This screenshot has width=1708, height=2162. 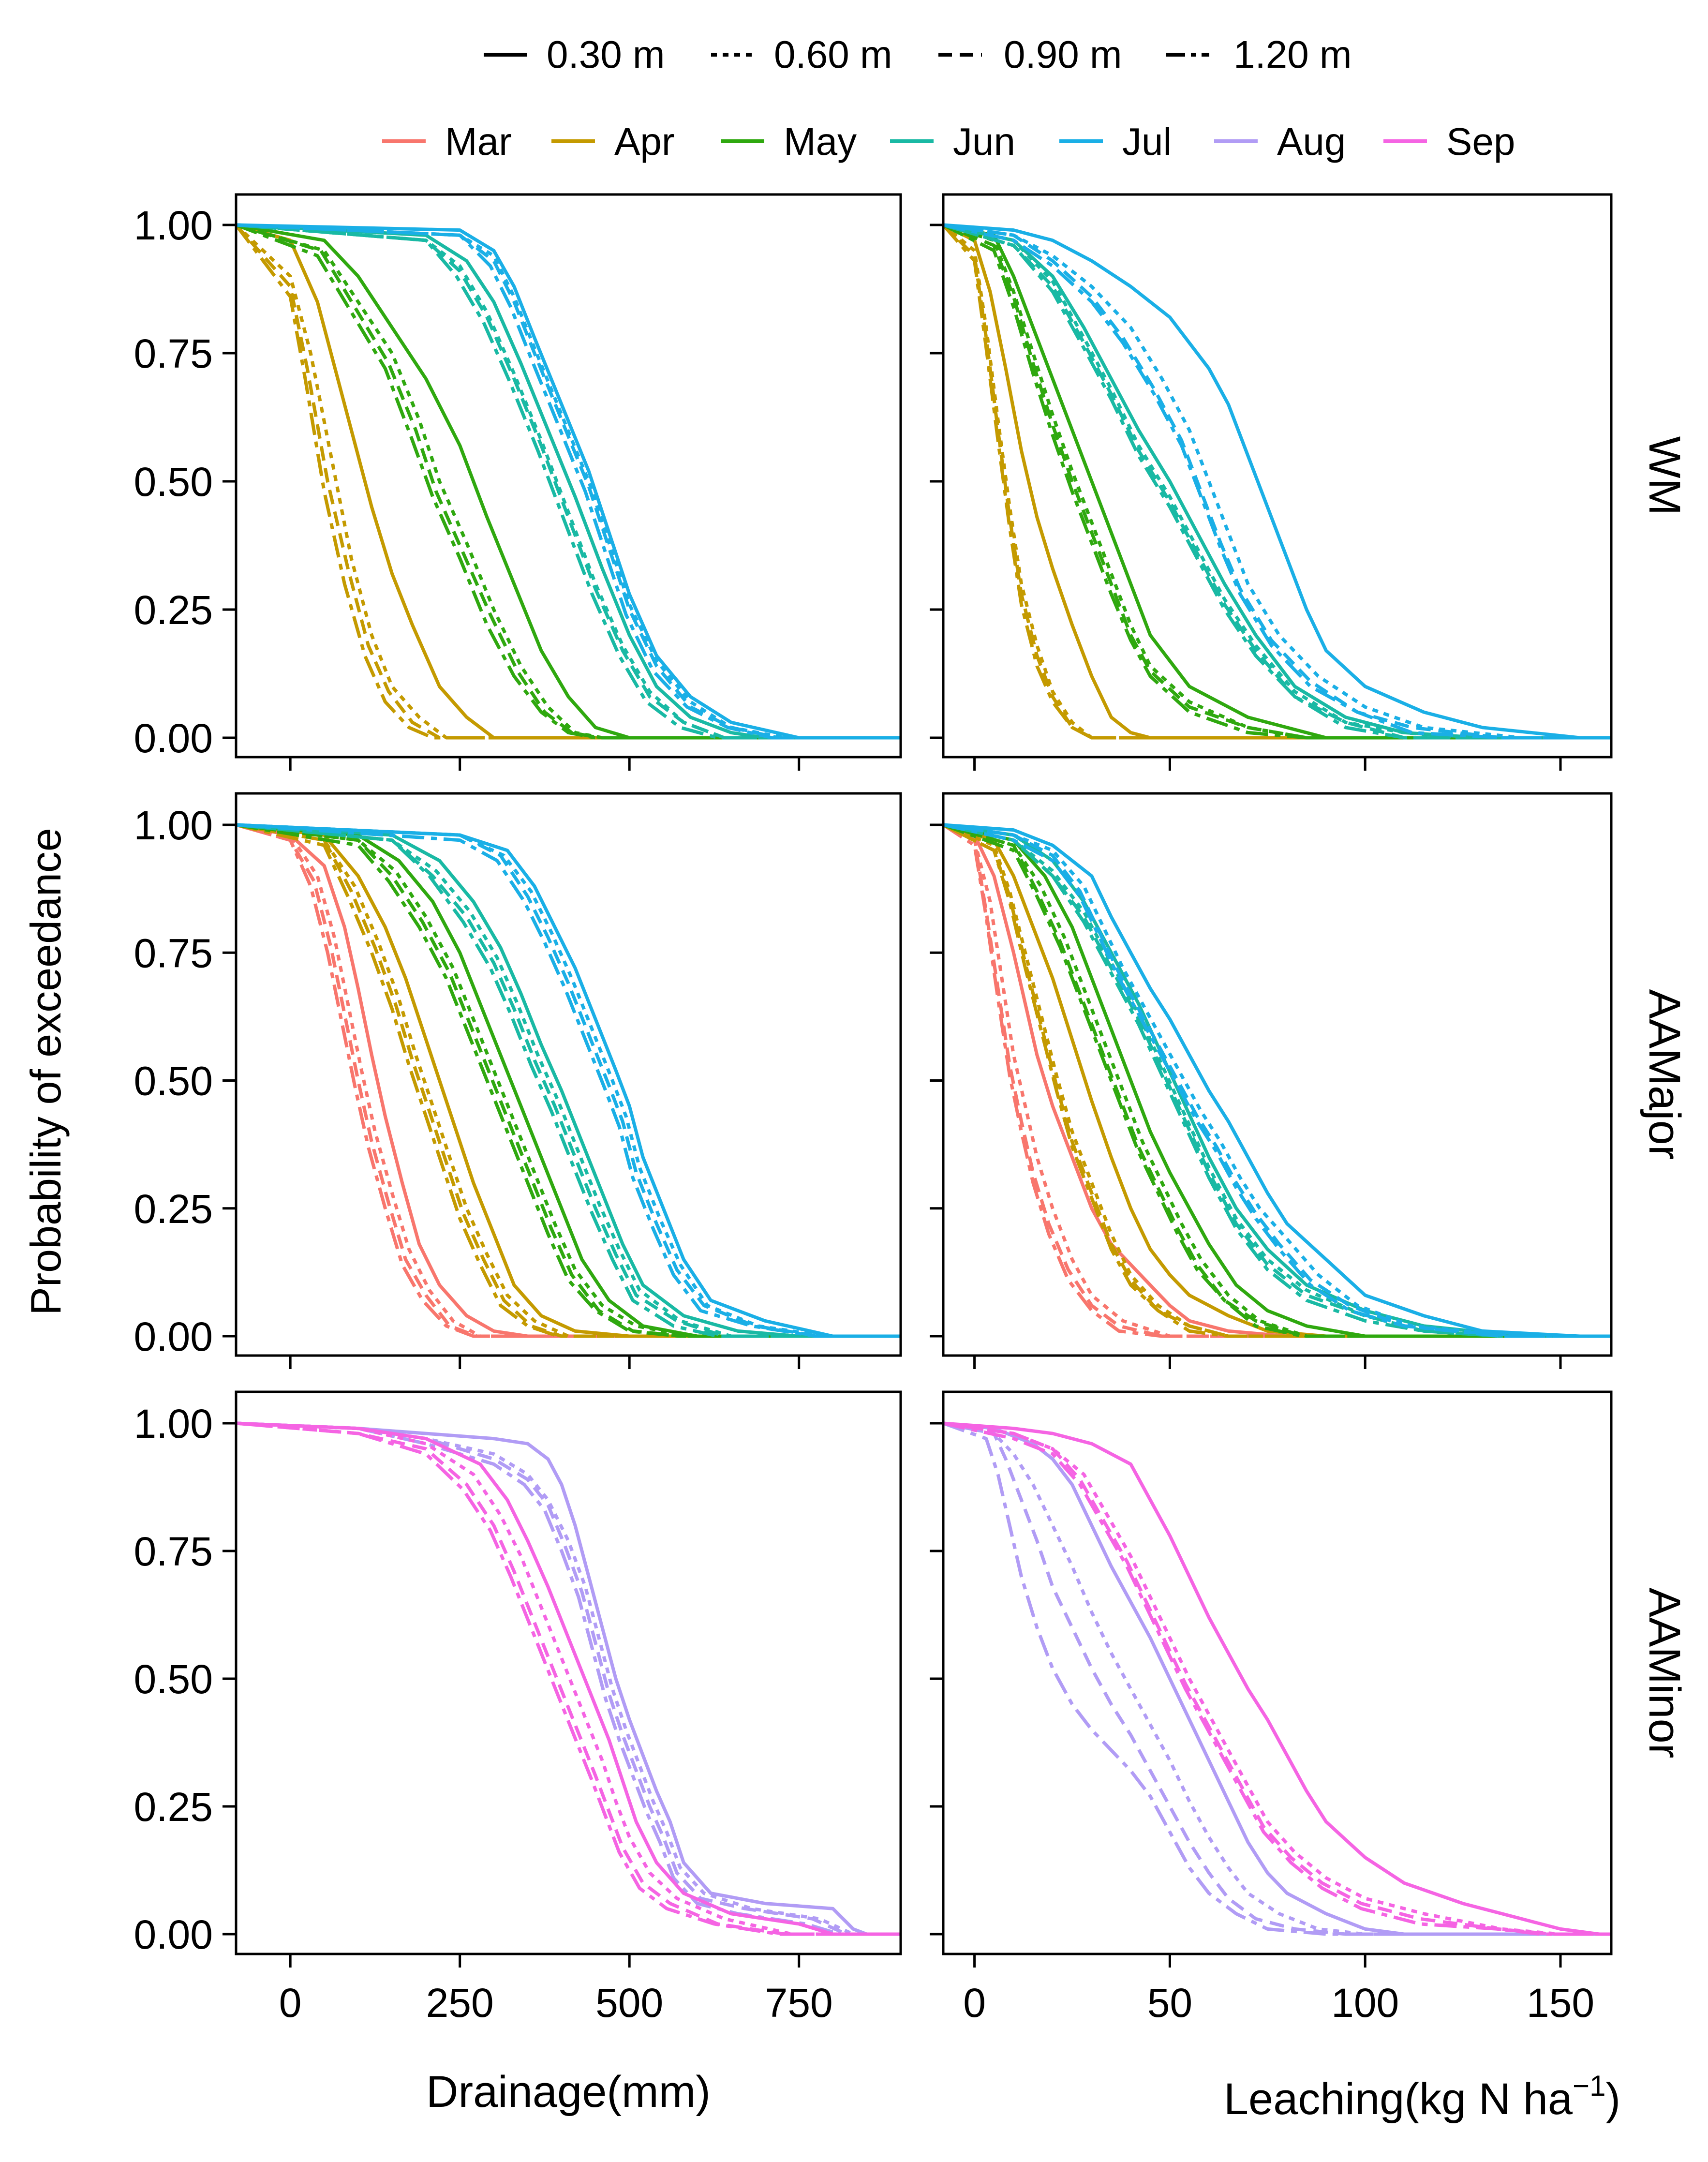 I want to click on legend-month-label: Sep, so click(x=1480, y=141).